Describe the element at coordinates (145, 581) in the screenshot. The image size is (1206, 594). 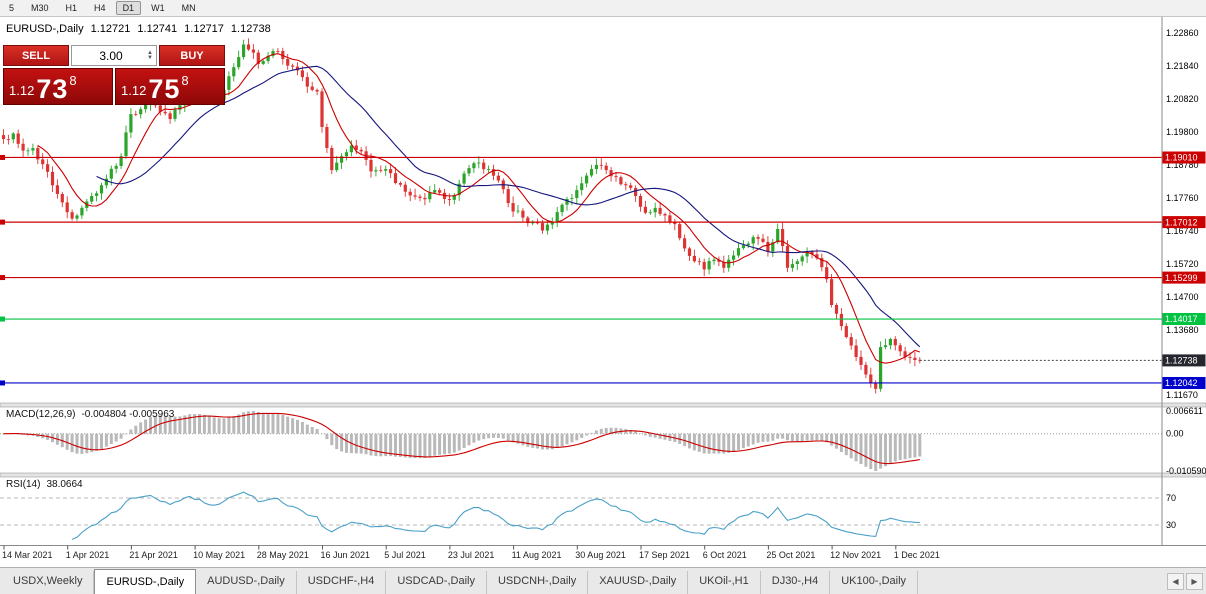
I see `chart-tab-eurusd-daily: EURUSD-,Daily` at that location.